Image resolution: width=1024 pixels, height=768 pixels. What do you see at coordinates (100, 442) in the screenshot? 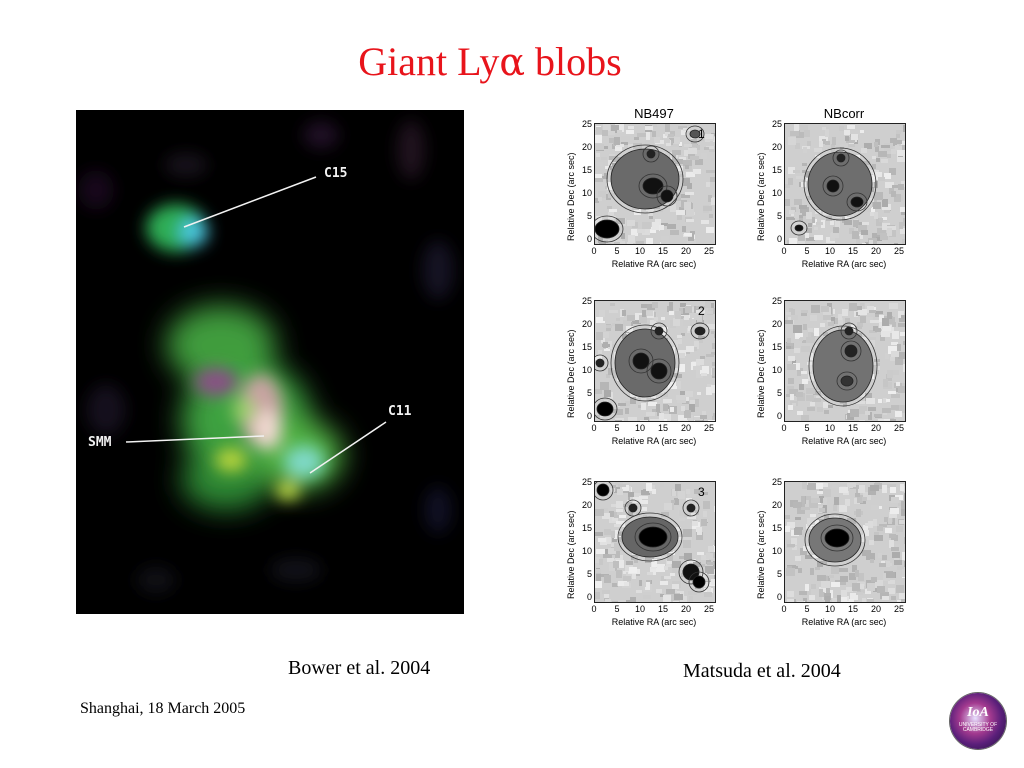
I see `label-smm: SMM` at bounding box center [100, 442].